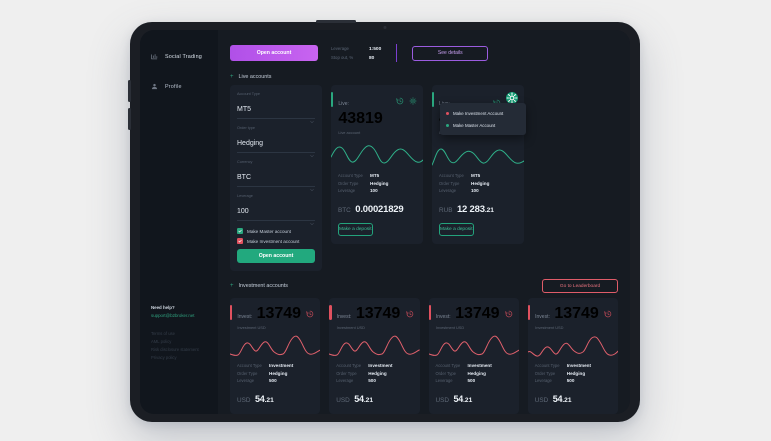 The image size is (771, 441). Describe the element at coordinates (163, 333) in the screenshot. I see `footer-link-terms: Terms of use` at that location.